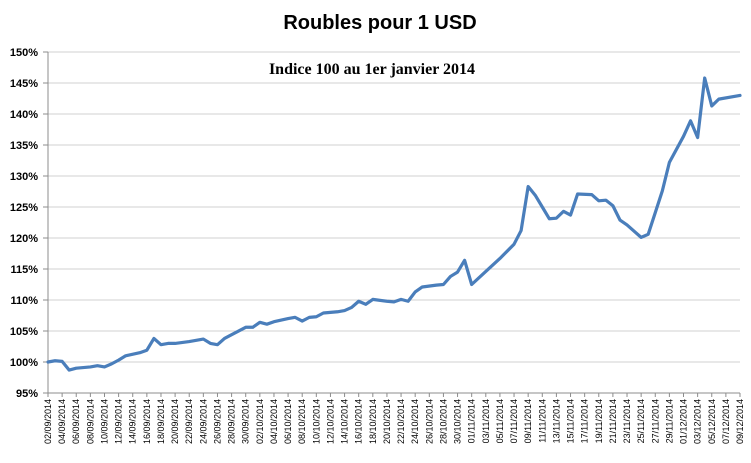 The image size is (751, 463). Describe the element at coordinates (443, 421) in the screenshot. I see `x-tick-label: 28/10/2014` at that location.